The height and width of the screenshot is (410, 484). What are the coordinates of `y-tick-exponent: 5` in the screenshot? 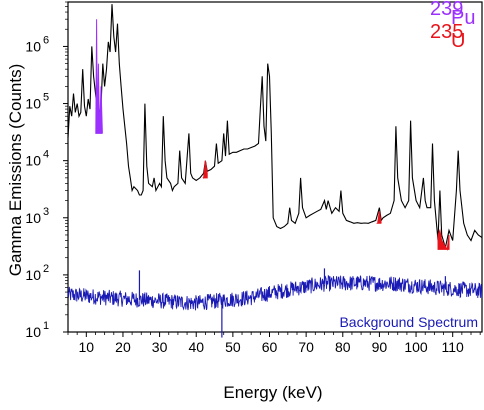 It's located at (46, 98).